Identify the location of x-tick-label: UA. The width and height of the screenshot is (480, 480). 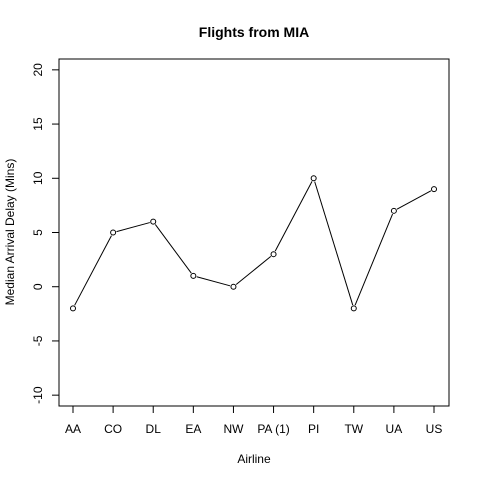
(394, 429).